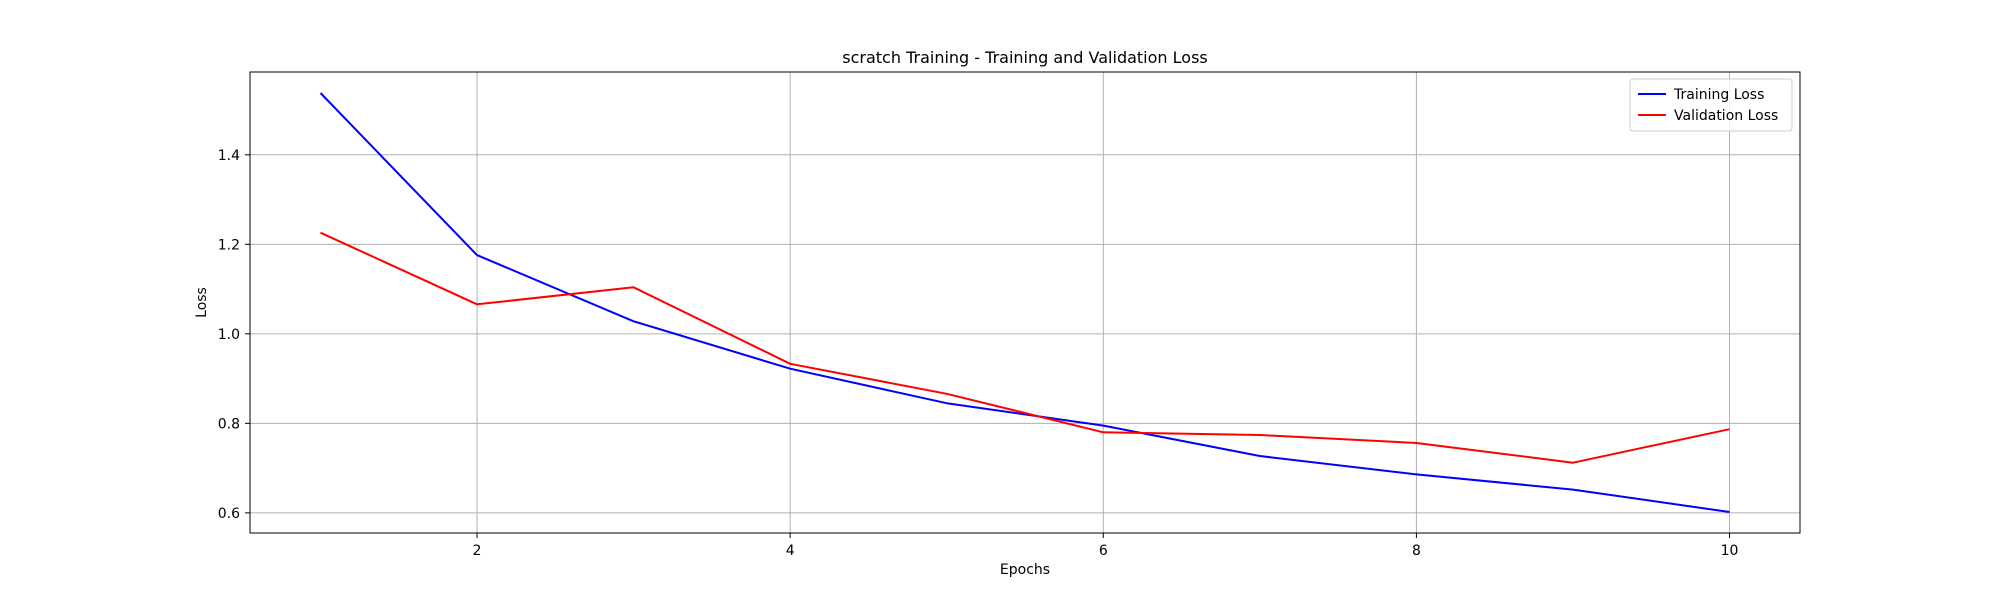 The width and height of the screenshot is (2000, 600). I want to click on y-axis-label: Loss, so click(202, 302).